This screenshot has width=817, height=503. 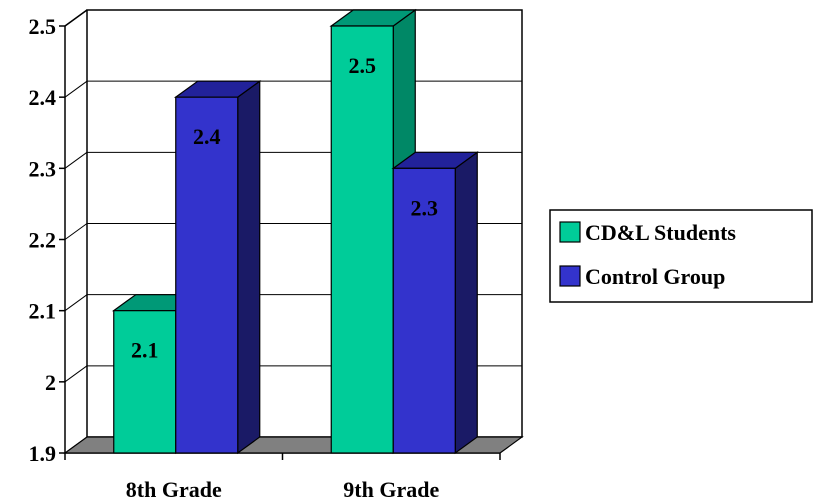 What do you see at coordinates (43, 311) in the screenshot?
I see `y-tick-label: 2.1` at bounding box center [43, 311].